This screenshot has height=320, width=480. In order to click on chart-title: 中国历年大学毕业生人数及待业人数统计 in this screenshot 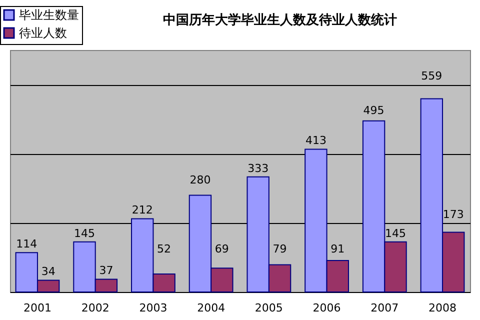, I will do `click(280, 20)`.